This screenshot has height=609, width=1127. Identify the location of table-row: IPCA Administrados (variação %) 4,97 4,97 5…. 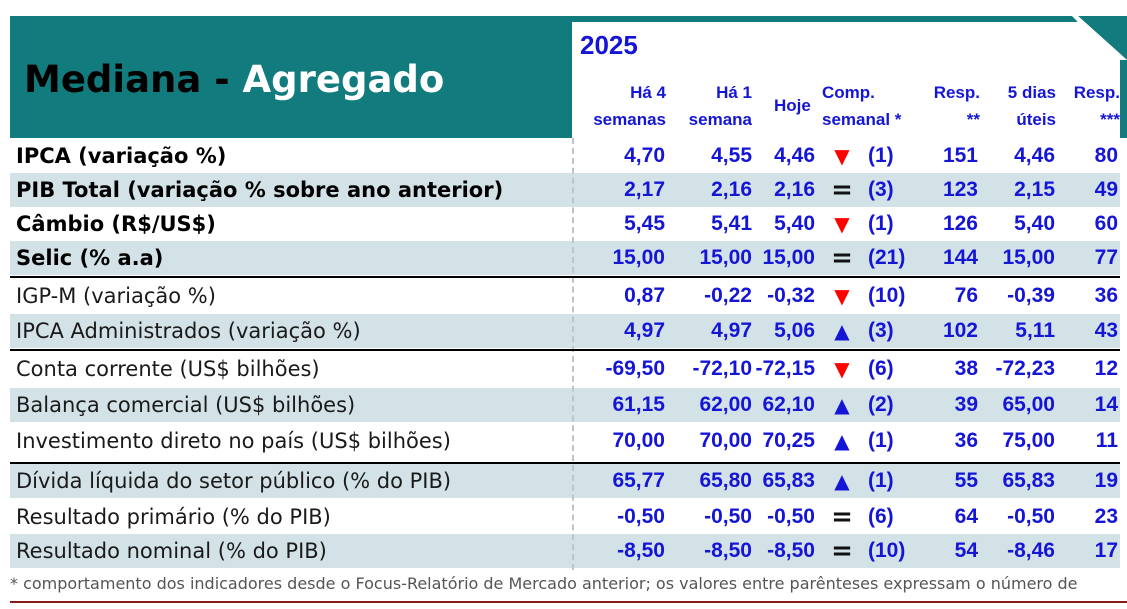
(565, 331).